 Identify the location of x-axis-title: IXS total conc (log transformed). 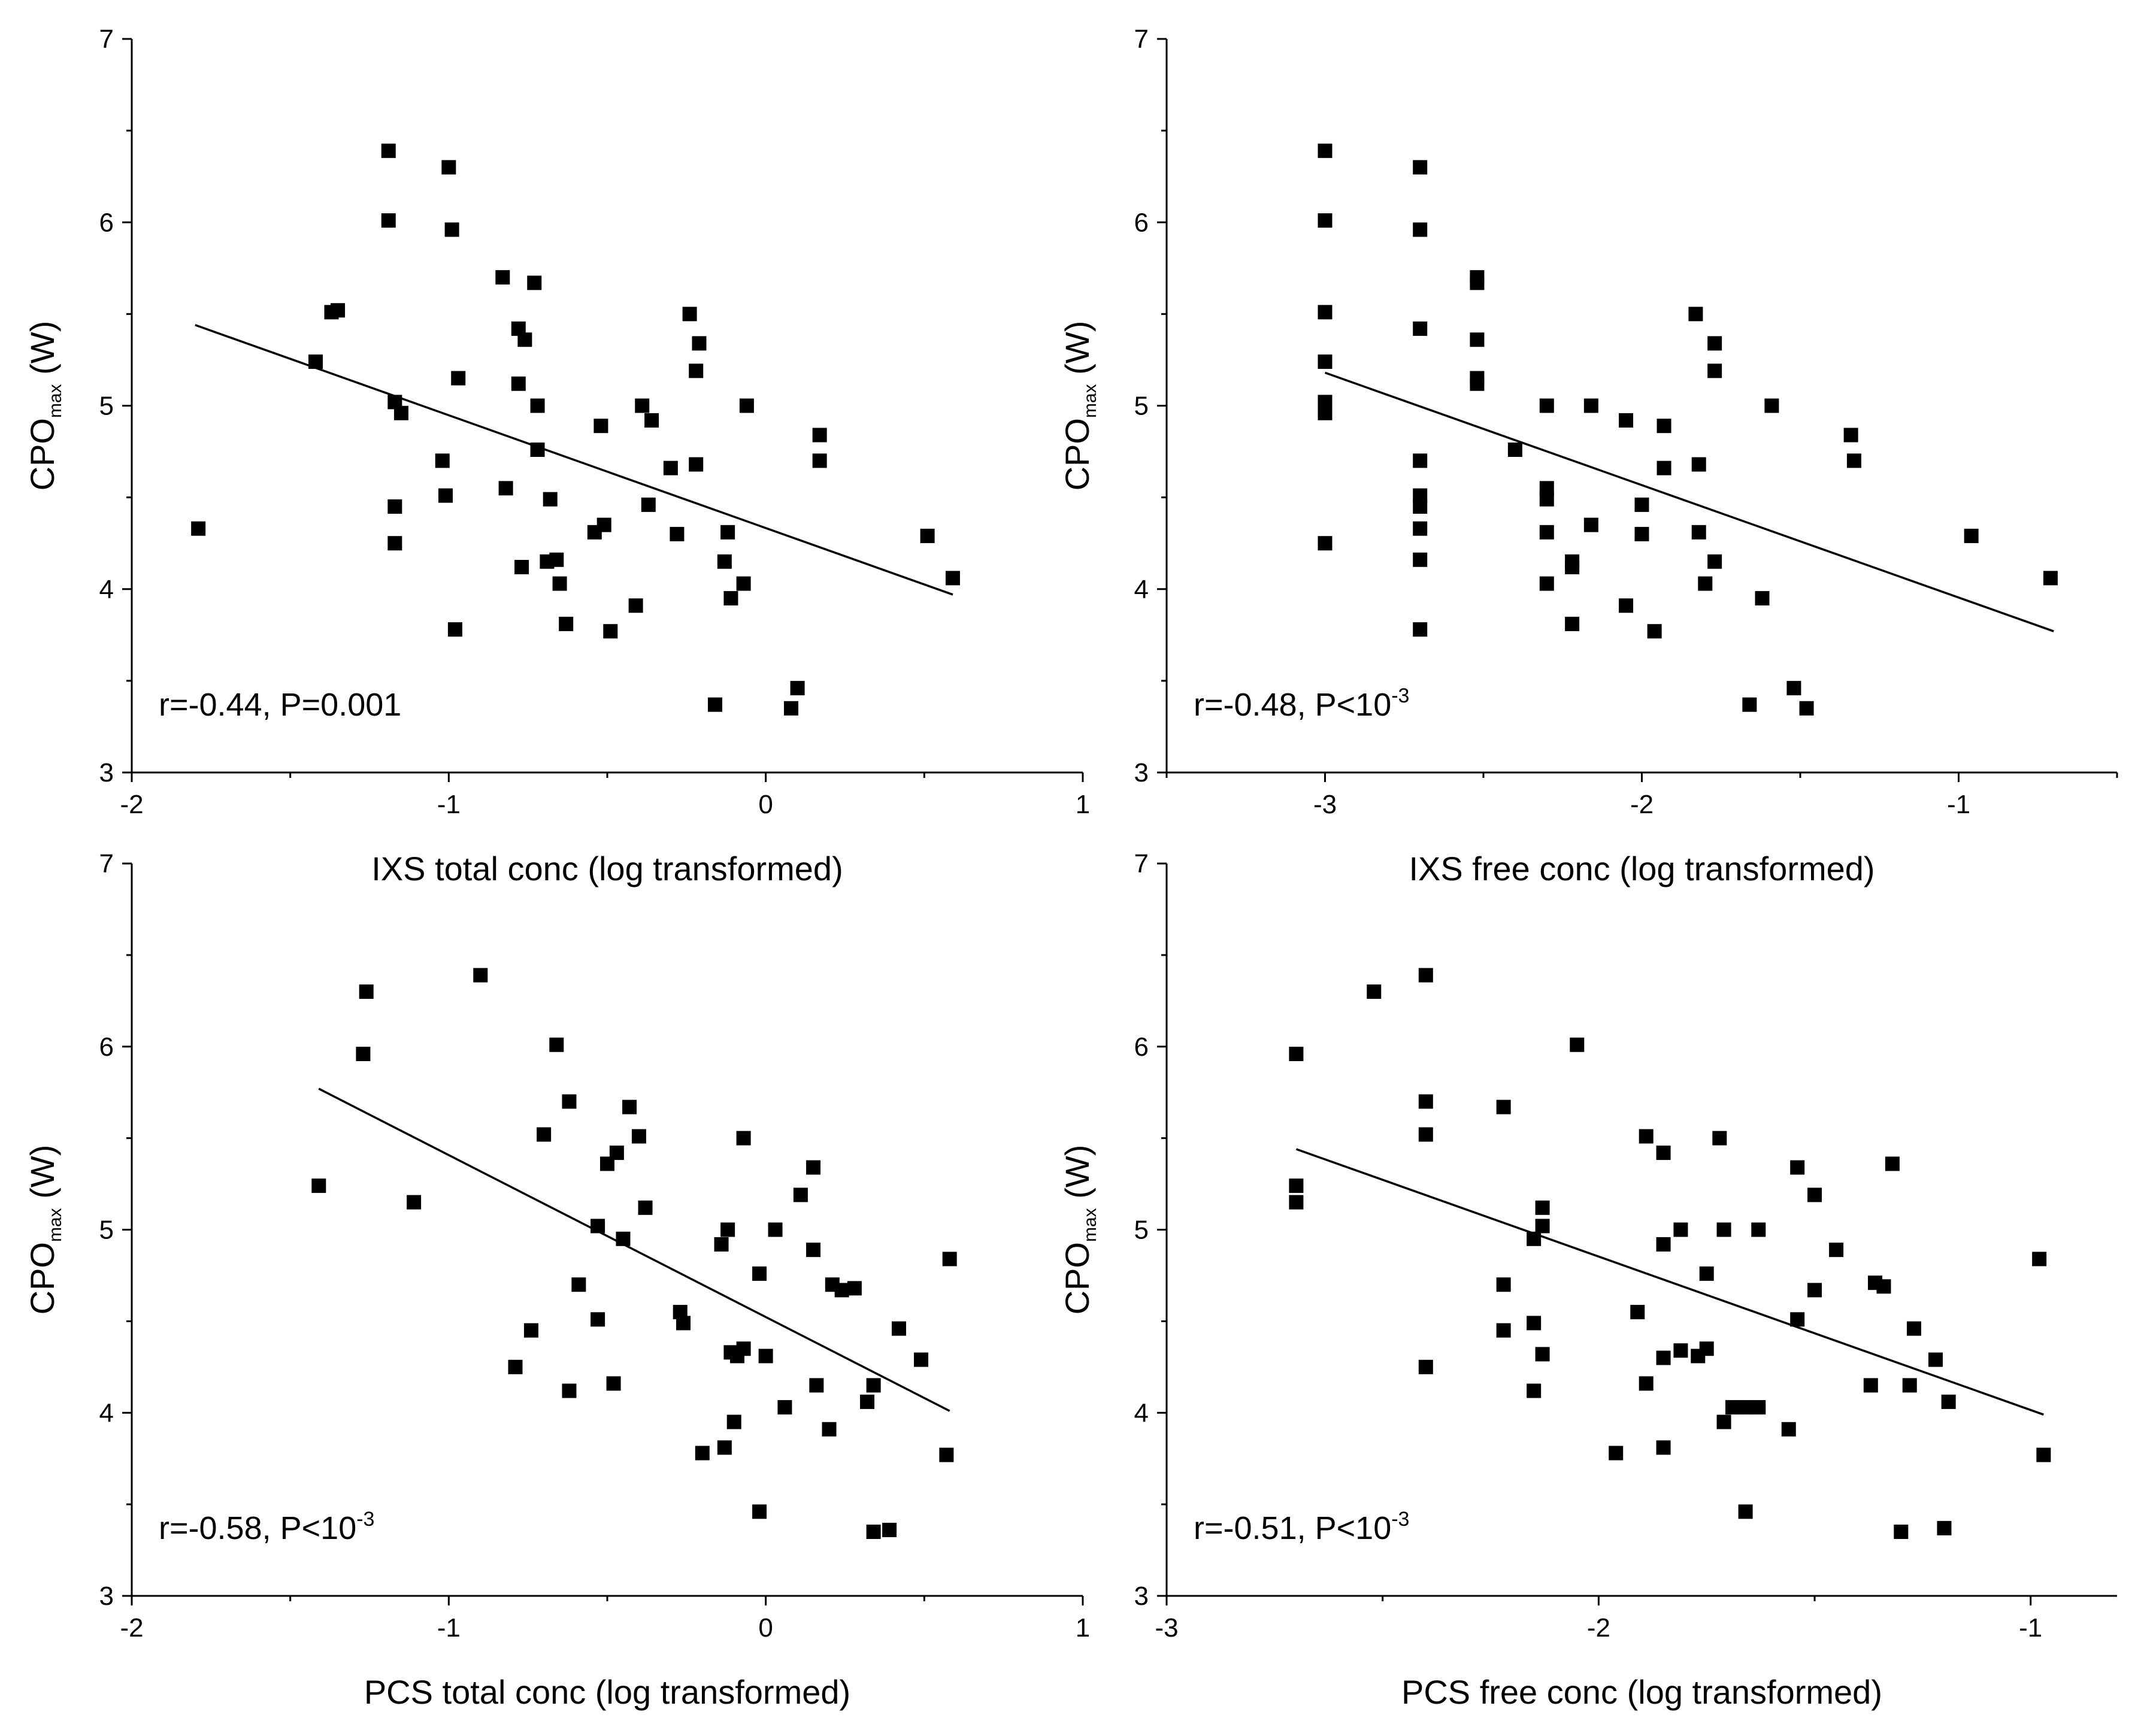
(607, 868).